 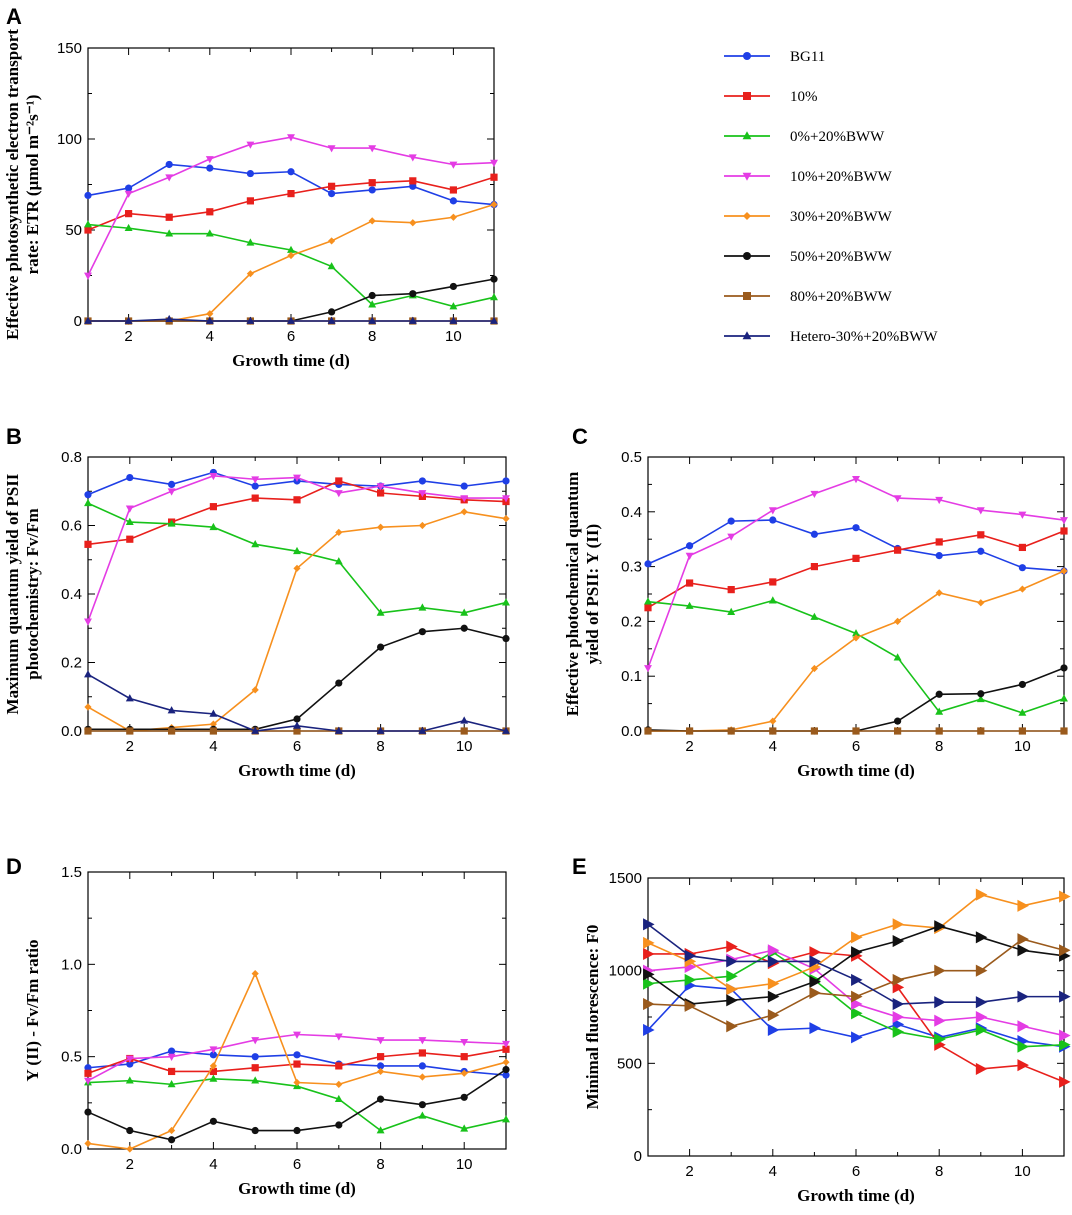 What do you see at coordinates (291, 265) in the screenshot?
I see `series-line` at bounding box center [291, 265].